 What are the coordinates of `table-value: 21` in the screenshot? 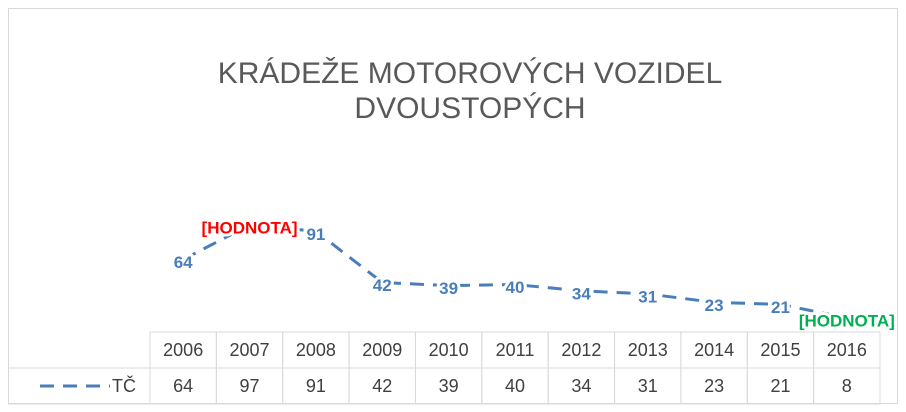 It's located at (780, 386).